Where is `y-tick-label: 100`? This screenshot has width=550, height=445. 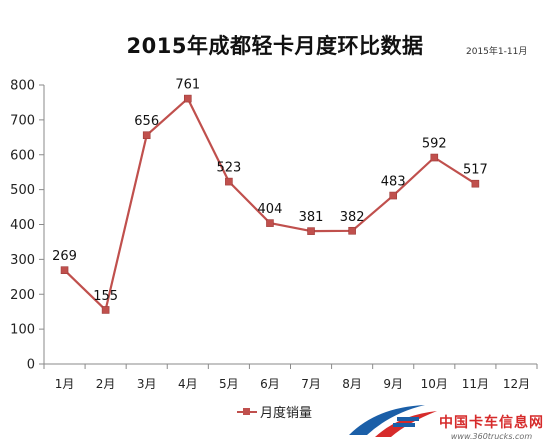 y-tick-label: 100 is located at coordinates (22, 330).